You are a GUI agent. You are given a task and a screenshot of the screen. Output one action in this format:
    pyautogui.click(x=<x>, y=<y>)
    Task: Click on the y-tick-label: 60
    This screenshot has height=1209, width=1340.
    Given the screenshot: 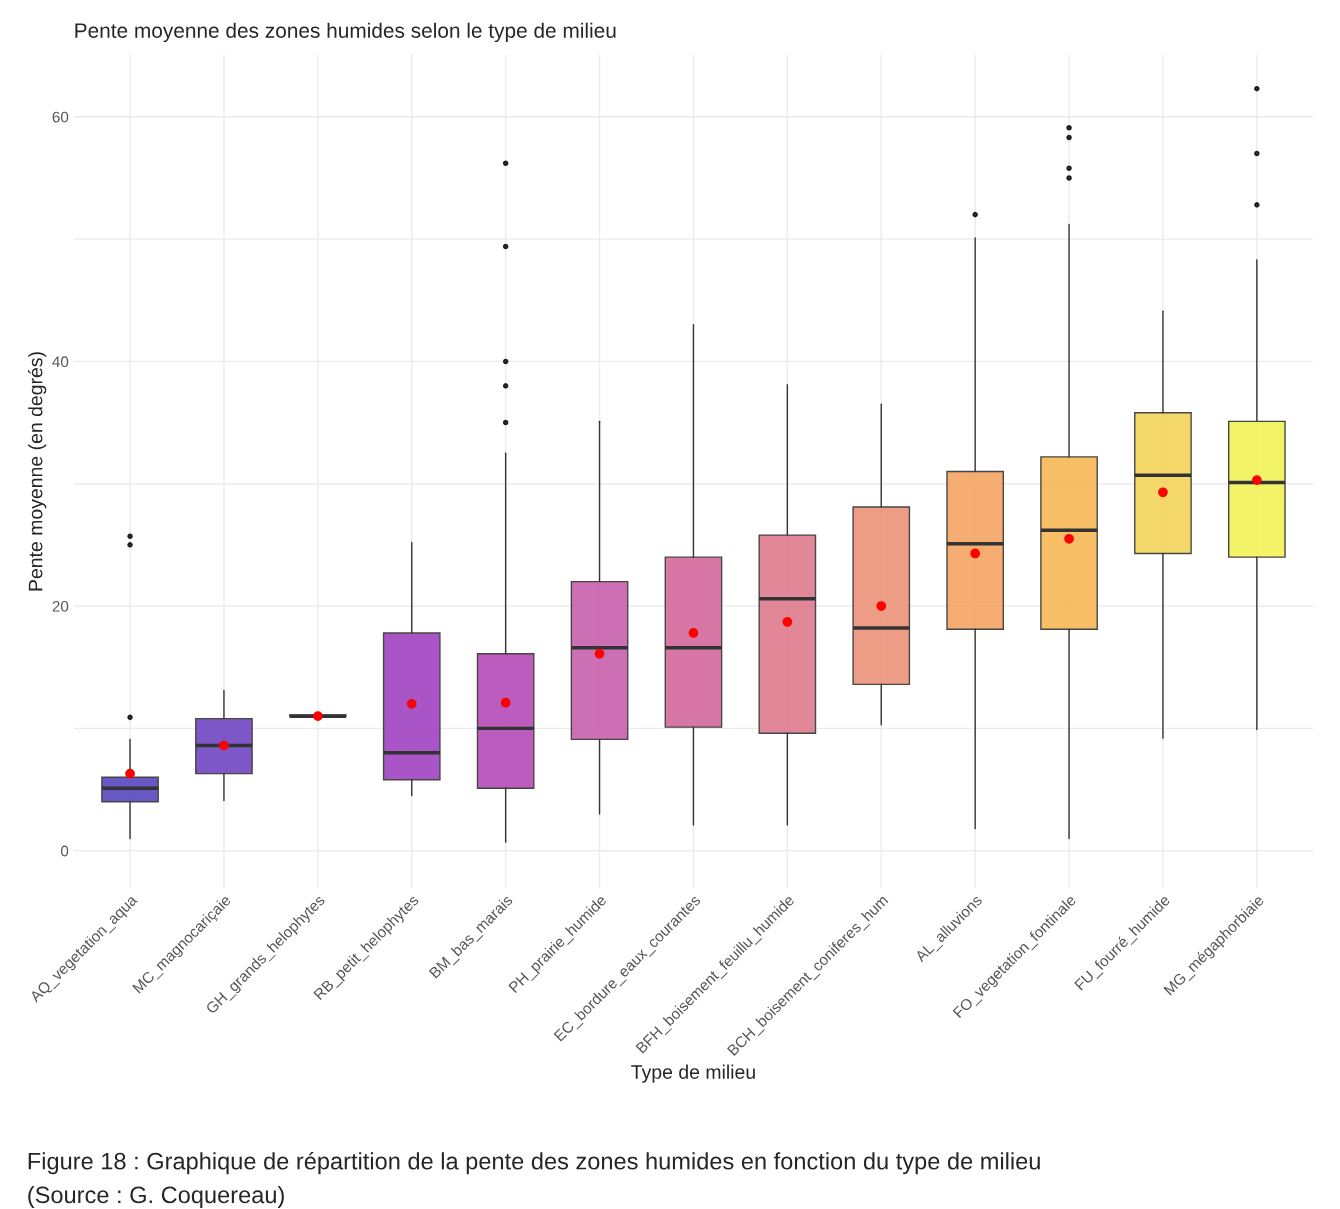 What is the action you would take?
    pyautogui.click(x=60, y=117)
    